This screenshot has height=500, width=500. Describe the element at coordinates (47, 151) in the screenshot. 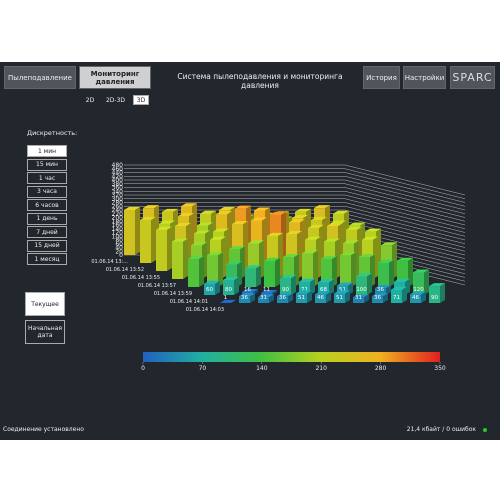

I see `discreteness-option: 1 мин` at that location.